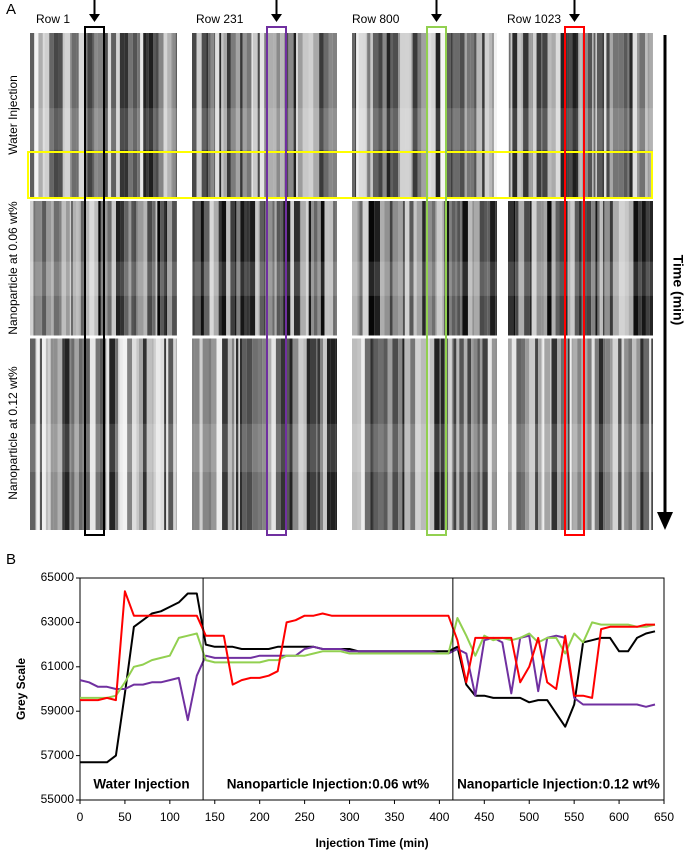 This screenshot has height=854, width=685. Describe the element at coordinates (58, 799) in the screenshot. I see `y-tick-label: 55000` at that location.